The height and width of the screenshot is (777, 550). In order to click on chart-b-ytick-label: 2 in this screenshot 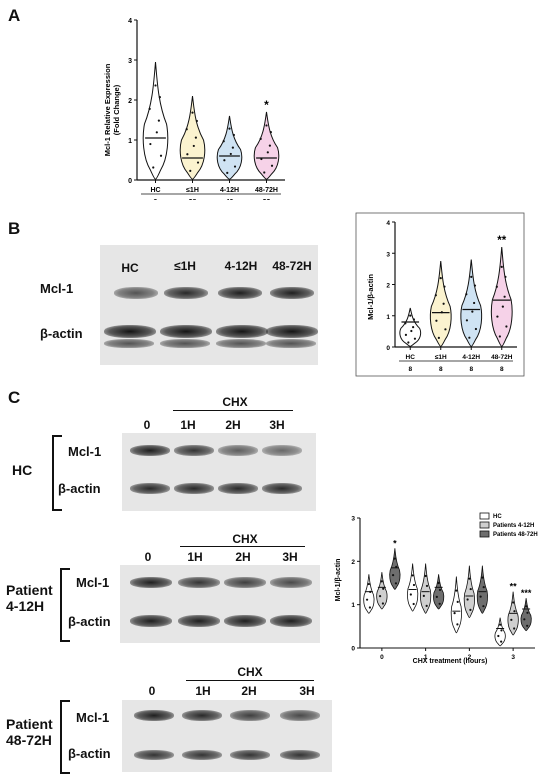, I will do `click(388, 286)`.